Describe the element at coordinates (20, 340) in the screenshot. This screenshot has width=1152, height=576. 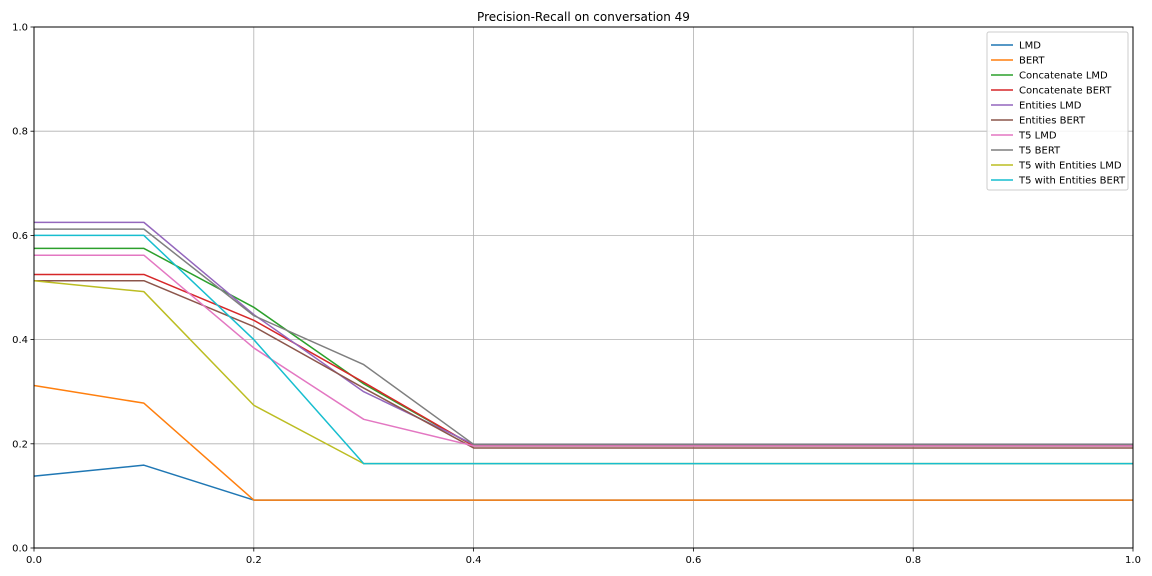
I see `y-tick-label: 0.4` at that location.